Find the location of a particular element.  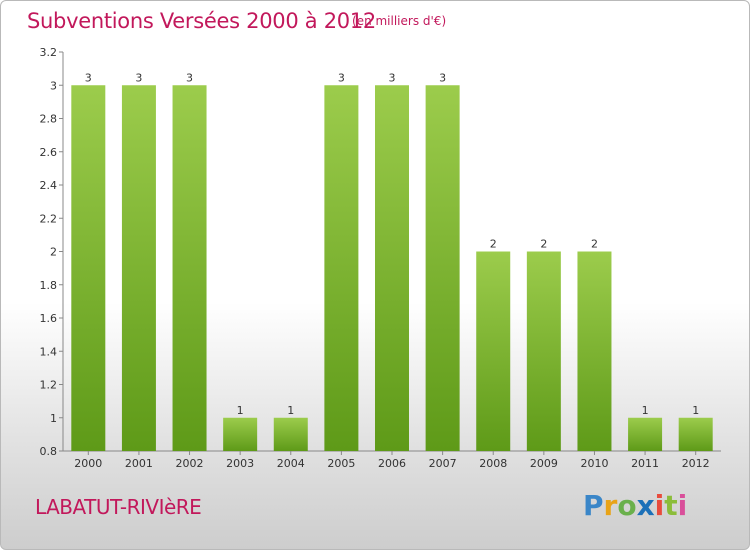

x-tick-label: 2012 is located at coordinates (696, 463).